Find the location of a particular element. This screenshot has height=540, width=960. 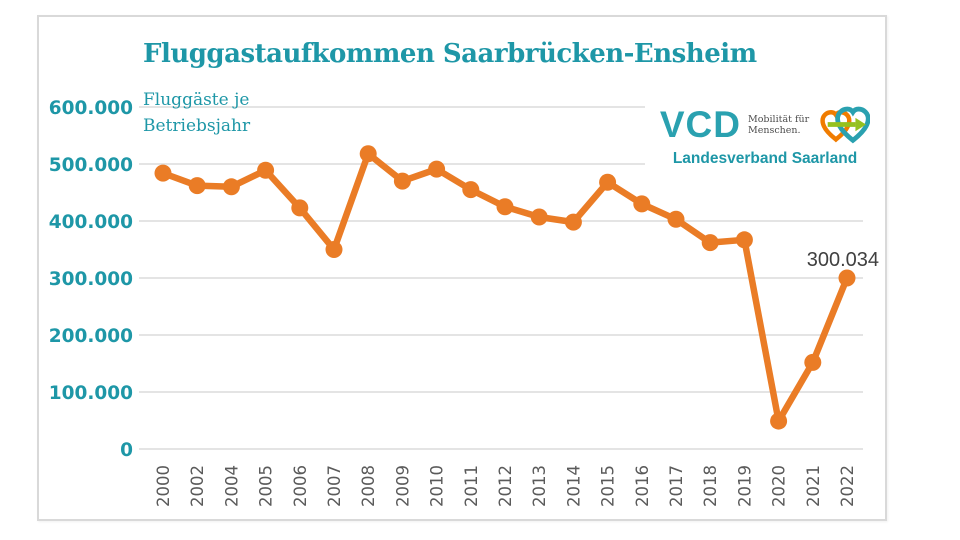

x-axis-label: 2010 is located at coordinates (437, 486).